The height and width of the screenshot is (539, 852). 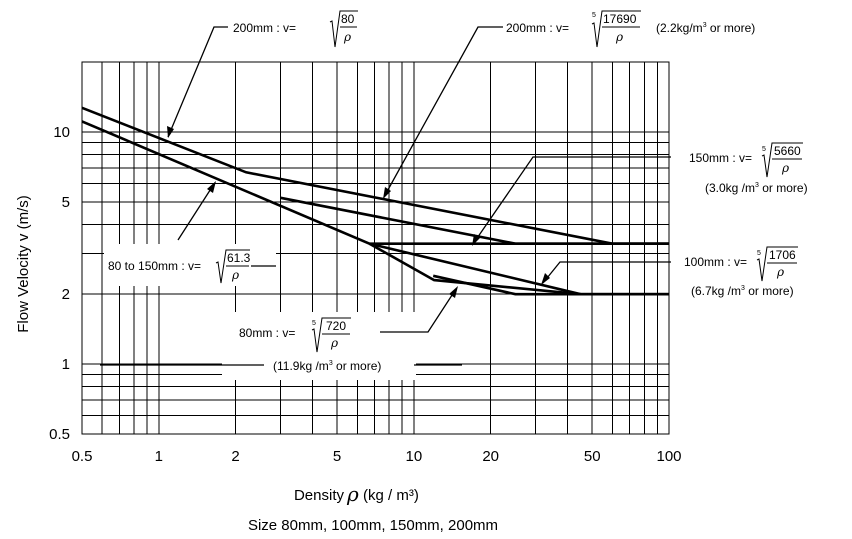 I want to click on radical-80-150mm, so click(x=232, y=266).